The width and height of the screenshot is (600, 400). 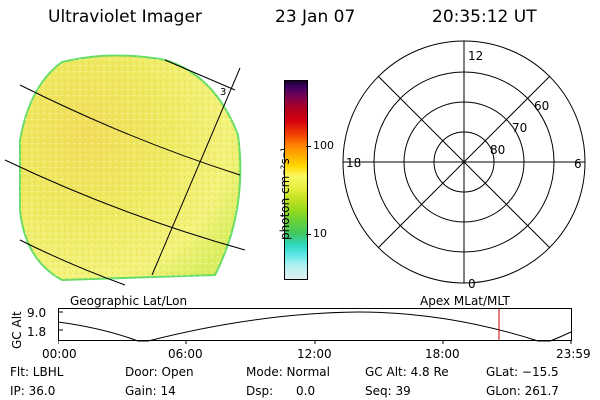 What do you see at coordinates (320, 233) in the screenshot?
I see `colorbar-label-10: 10` at bounding box center [320, 233].